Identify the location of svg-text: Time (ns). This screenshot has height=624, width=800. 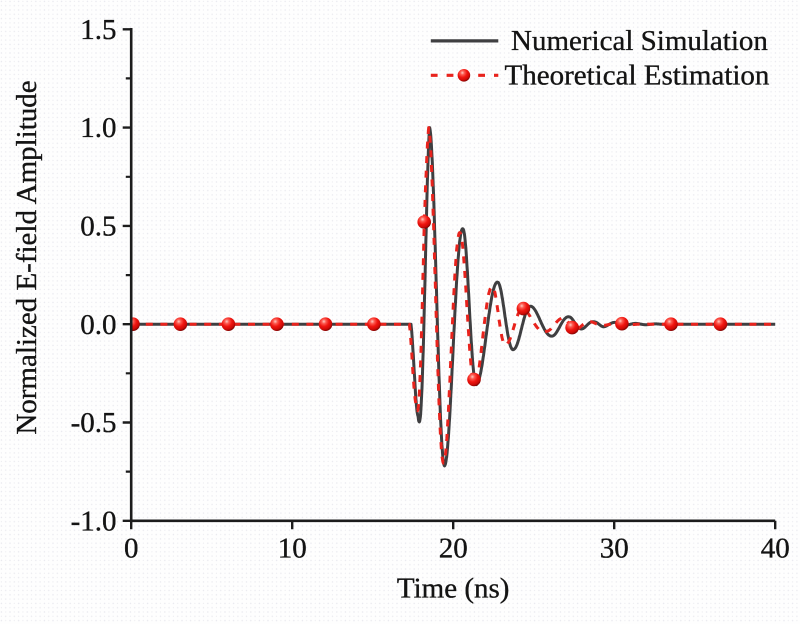
(453, 589).